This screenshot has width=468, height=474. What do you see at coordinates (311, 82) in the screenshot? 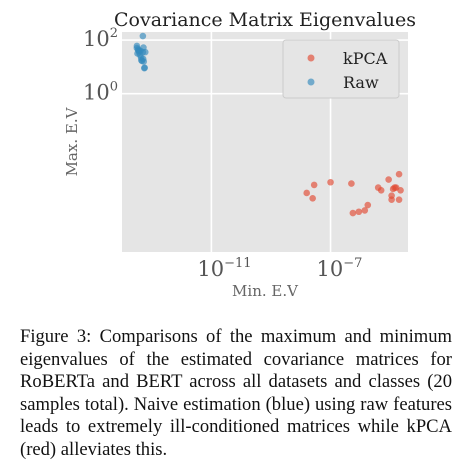
I see `legend-marker-raw` at bounding box center [311, 82].